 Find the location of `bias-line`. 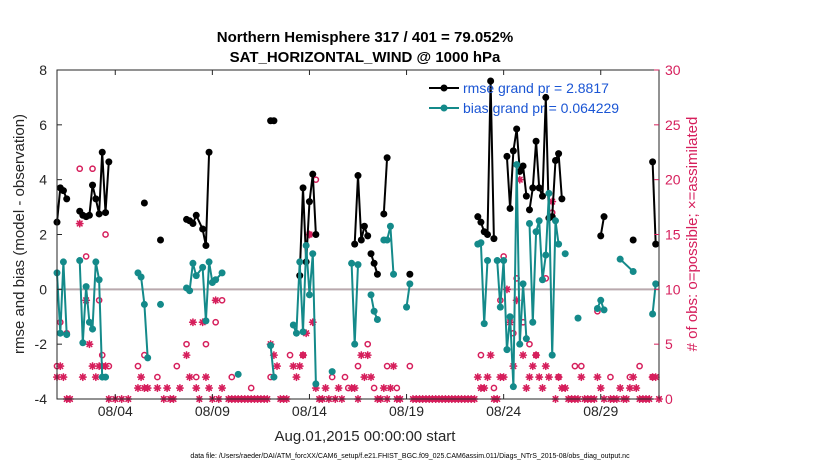

bias-line is located at coordinates (512, 275).